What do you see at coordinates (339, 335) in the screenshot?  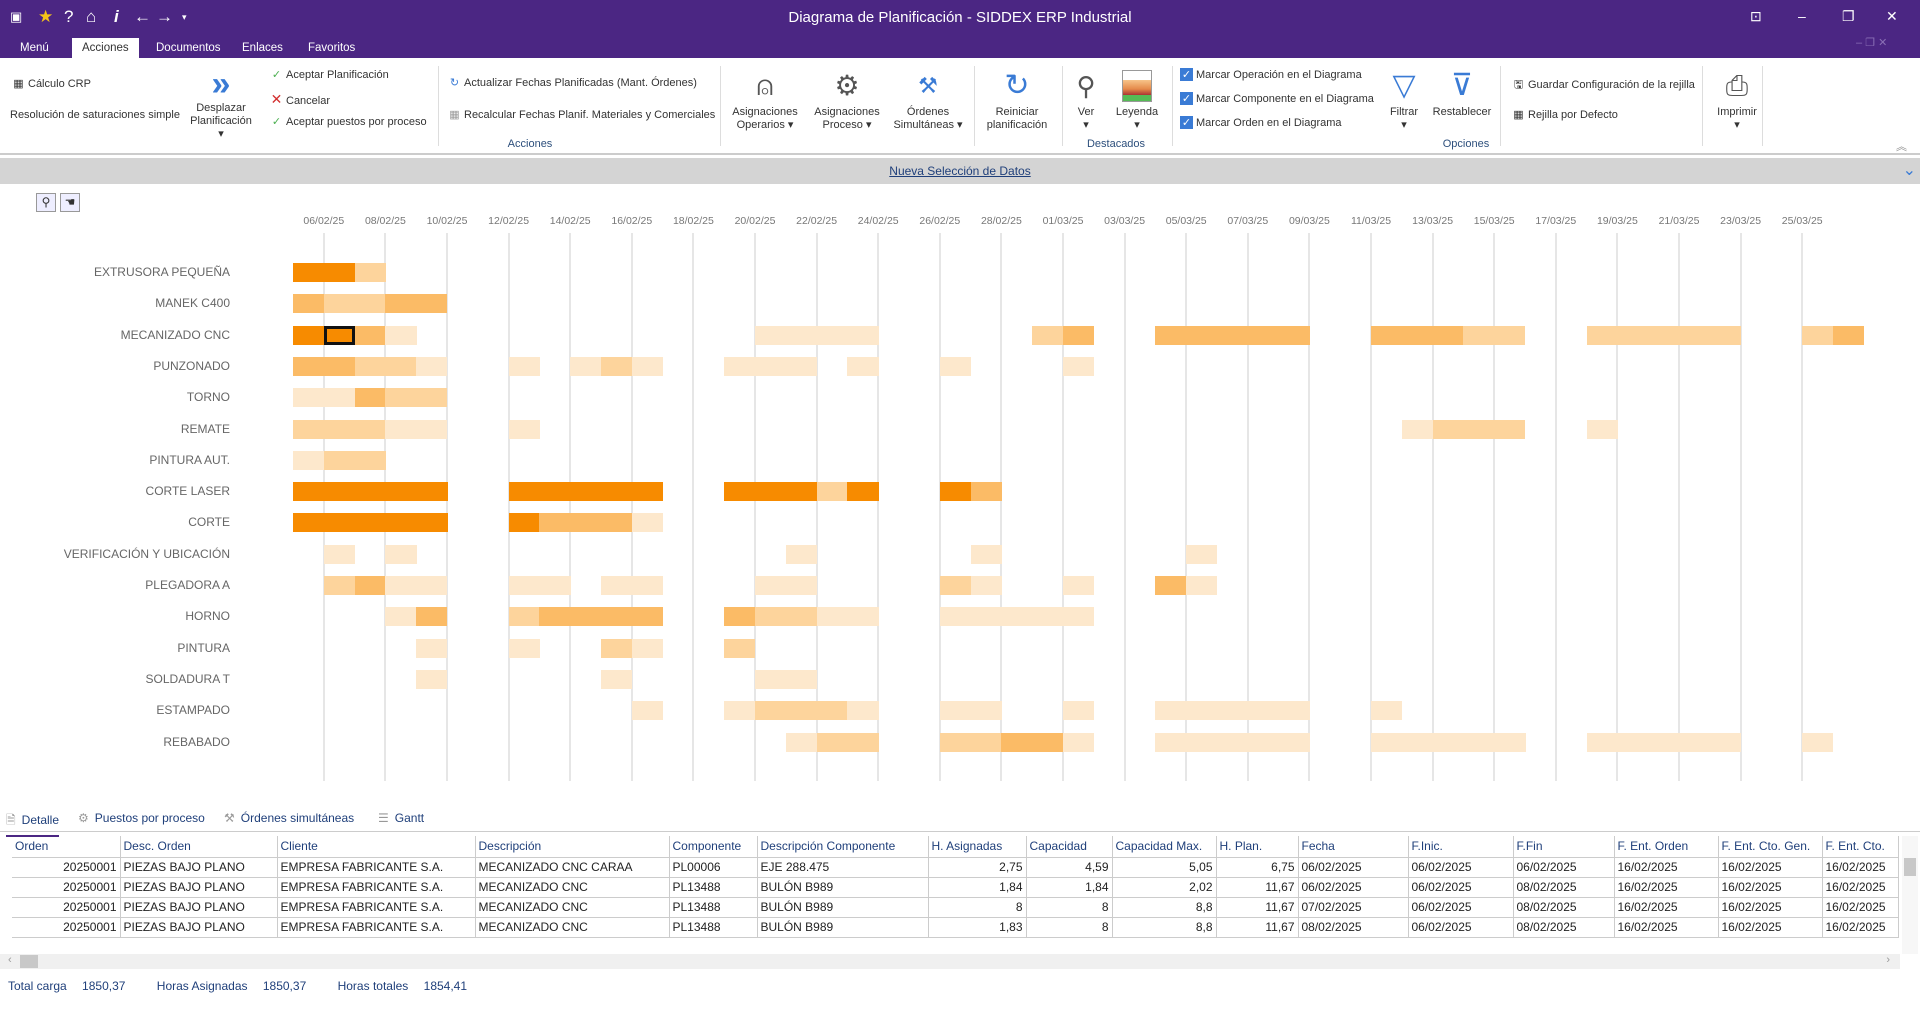 I see `selected-load-cell` at bounding box center [339, 335].